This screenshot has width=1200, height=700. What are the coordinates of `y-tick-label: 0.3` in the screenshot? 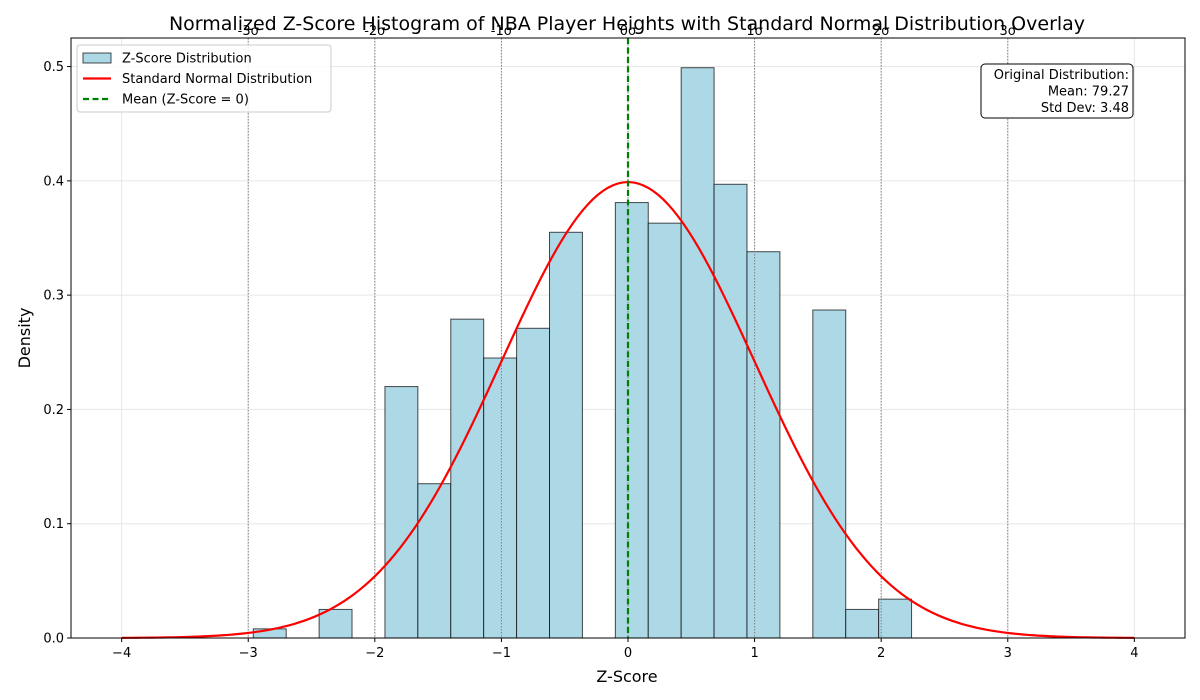 It's located at (53, 296).